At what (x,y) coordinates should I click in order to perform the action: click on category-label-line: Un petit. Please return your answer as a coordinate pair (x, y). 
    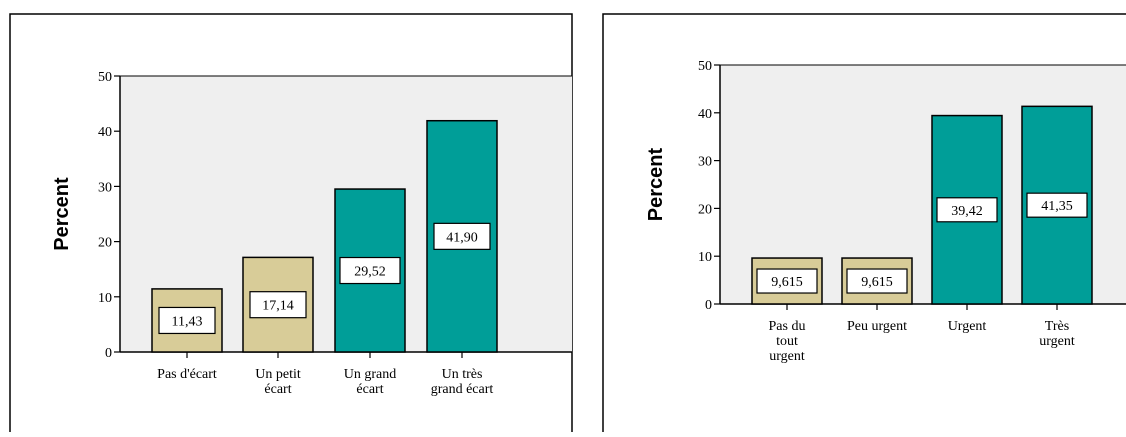
    Looking at the image, I should click on (278, 374).